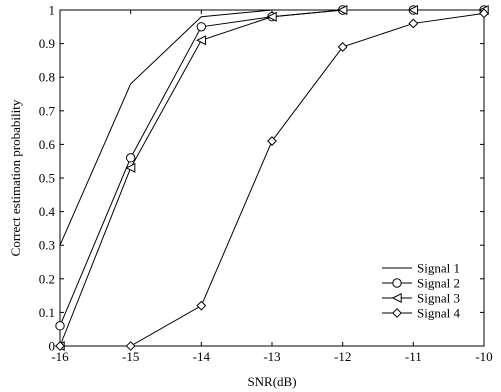 The height and width of the screenshot is (392, 501). I want to click on x-tick-label: -10, so click(483, 356).